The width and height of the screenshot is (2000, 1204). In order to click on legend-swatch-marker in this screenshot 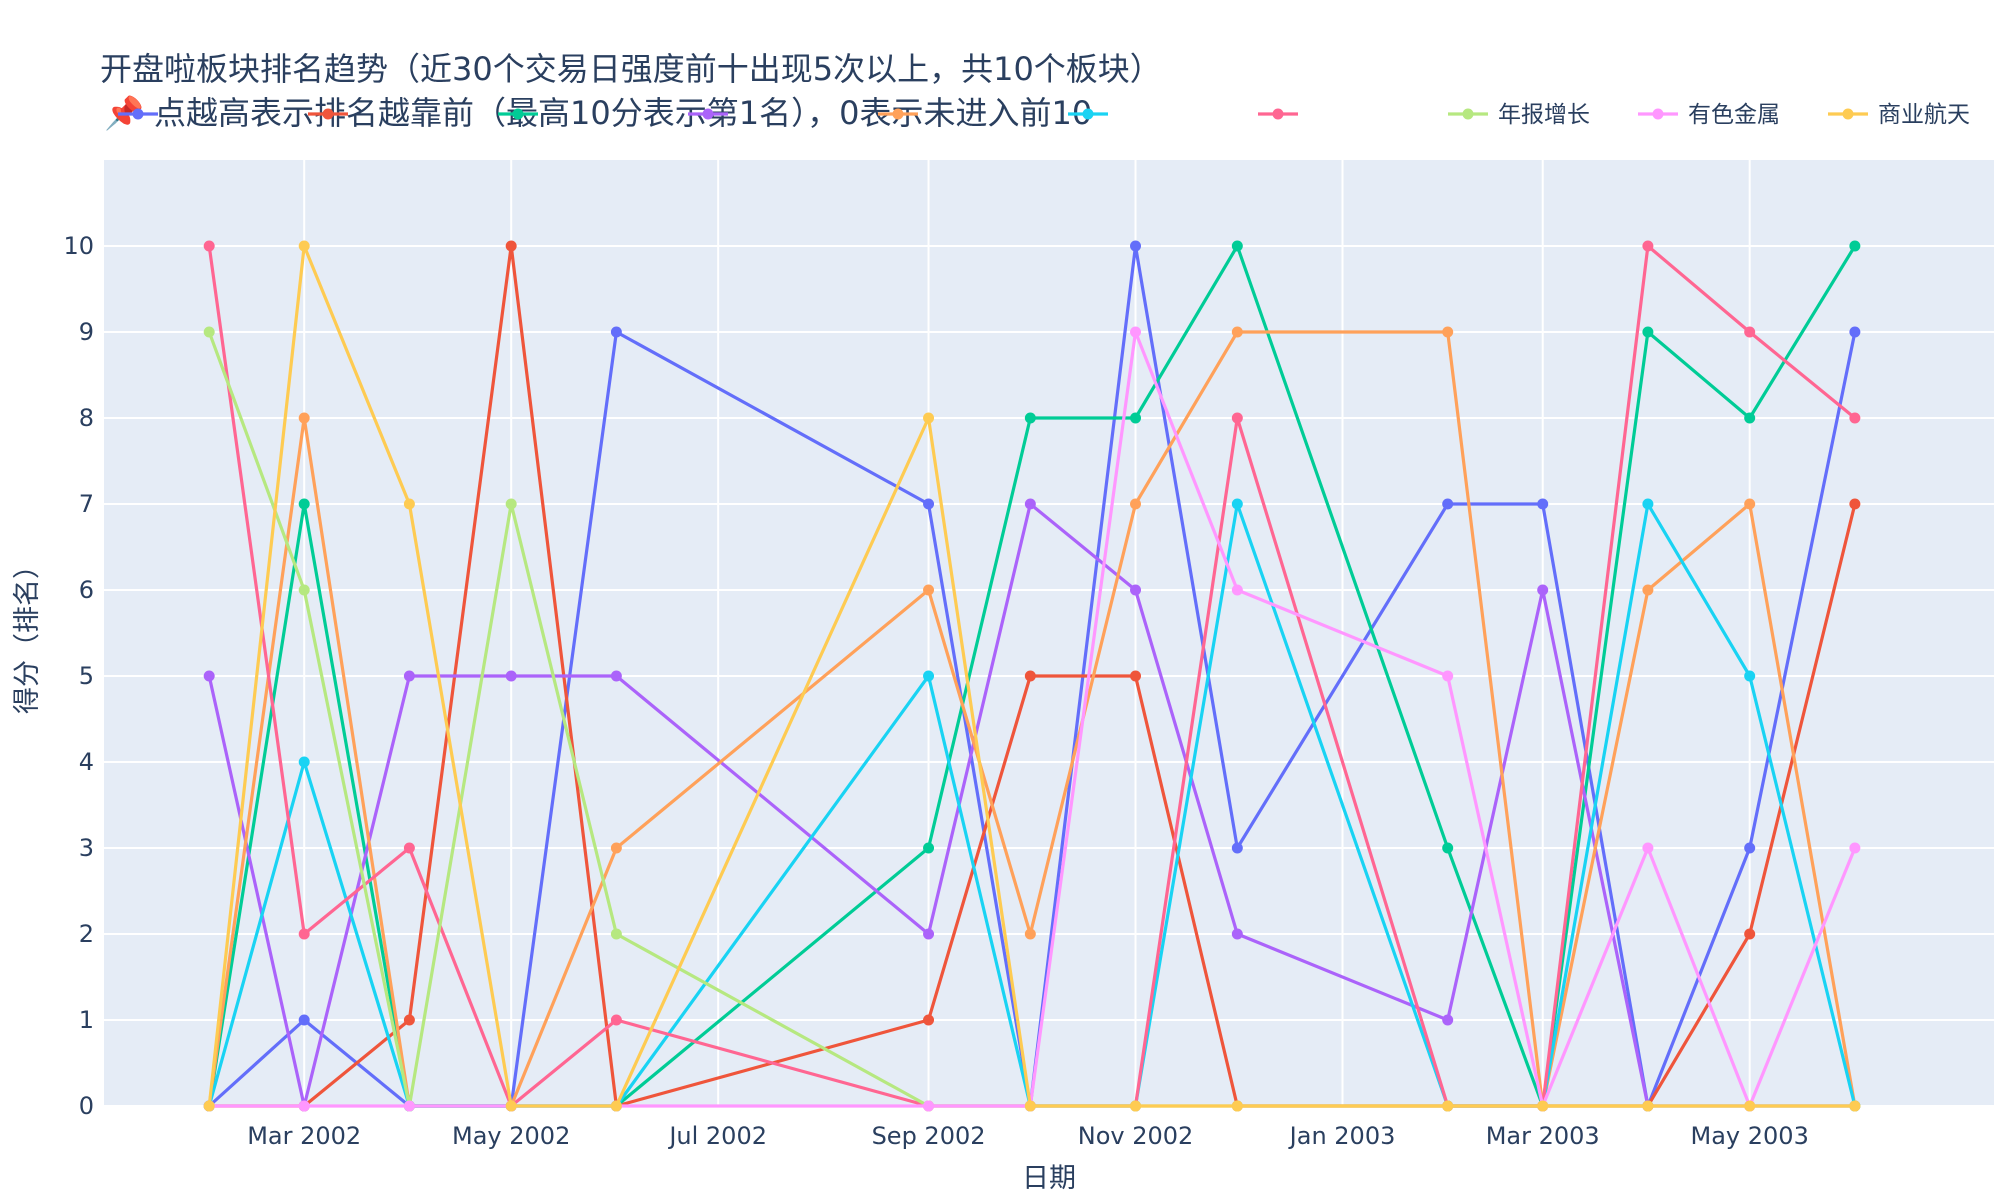, I will do `click(1088, 114)`.